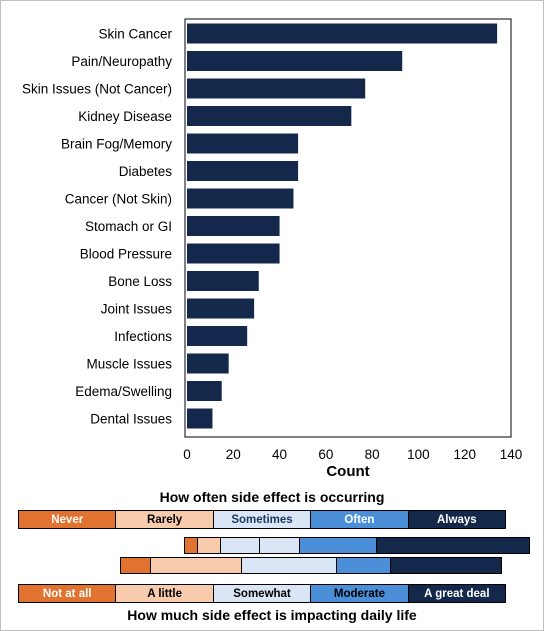  What do you see at coordinates (128, 226) in the screenshot?
I see `category-label: Stomach or GI` at bounding box center [128, 226].